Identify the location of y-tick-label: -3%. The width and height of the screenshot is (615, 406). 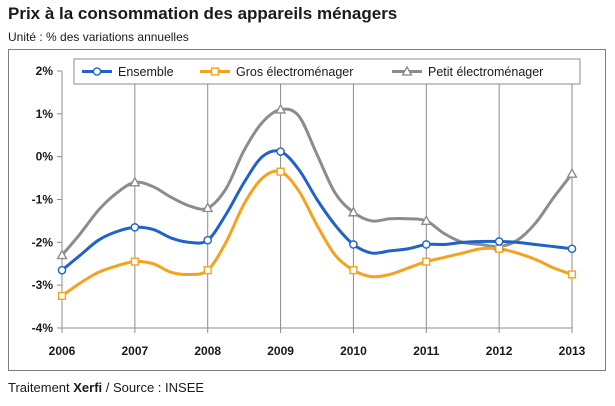
(43, 285).